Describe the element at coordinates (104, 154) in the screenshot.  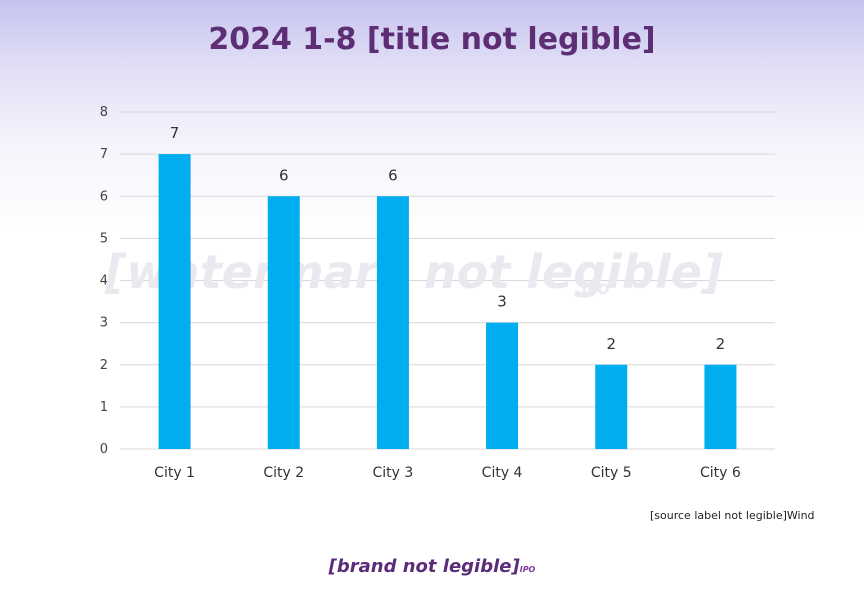
I see `y-tick-label: 7` at that location.